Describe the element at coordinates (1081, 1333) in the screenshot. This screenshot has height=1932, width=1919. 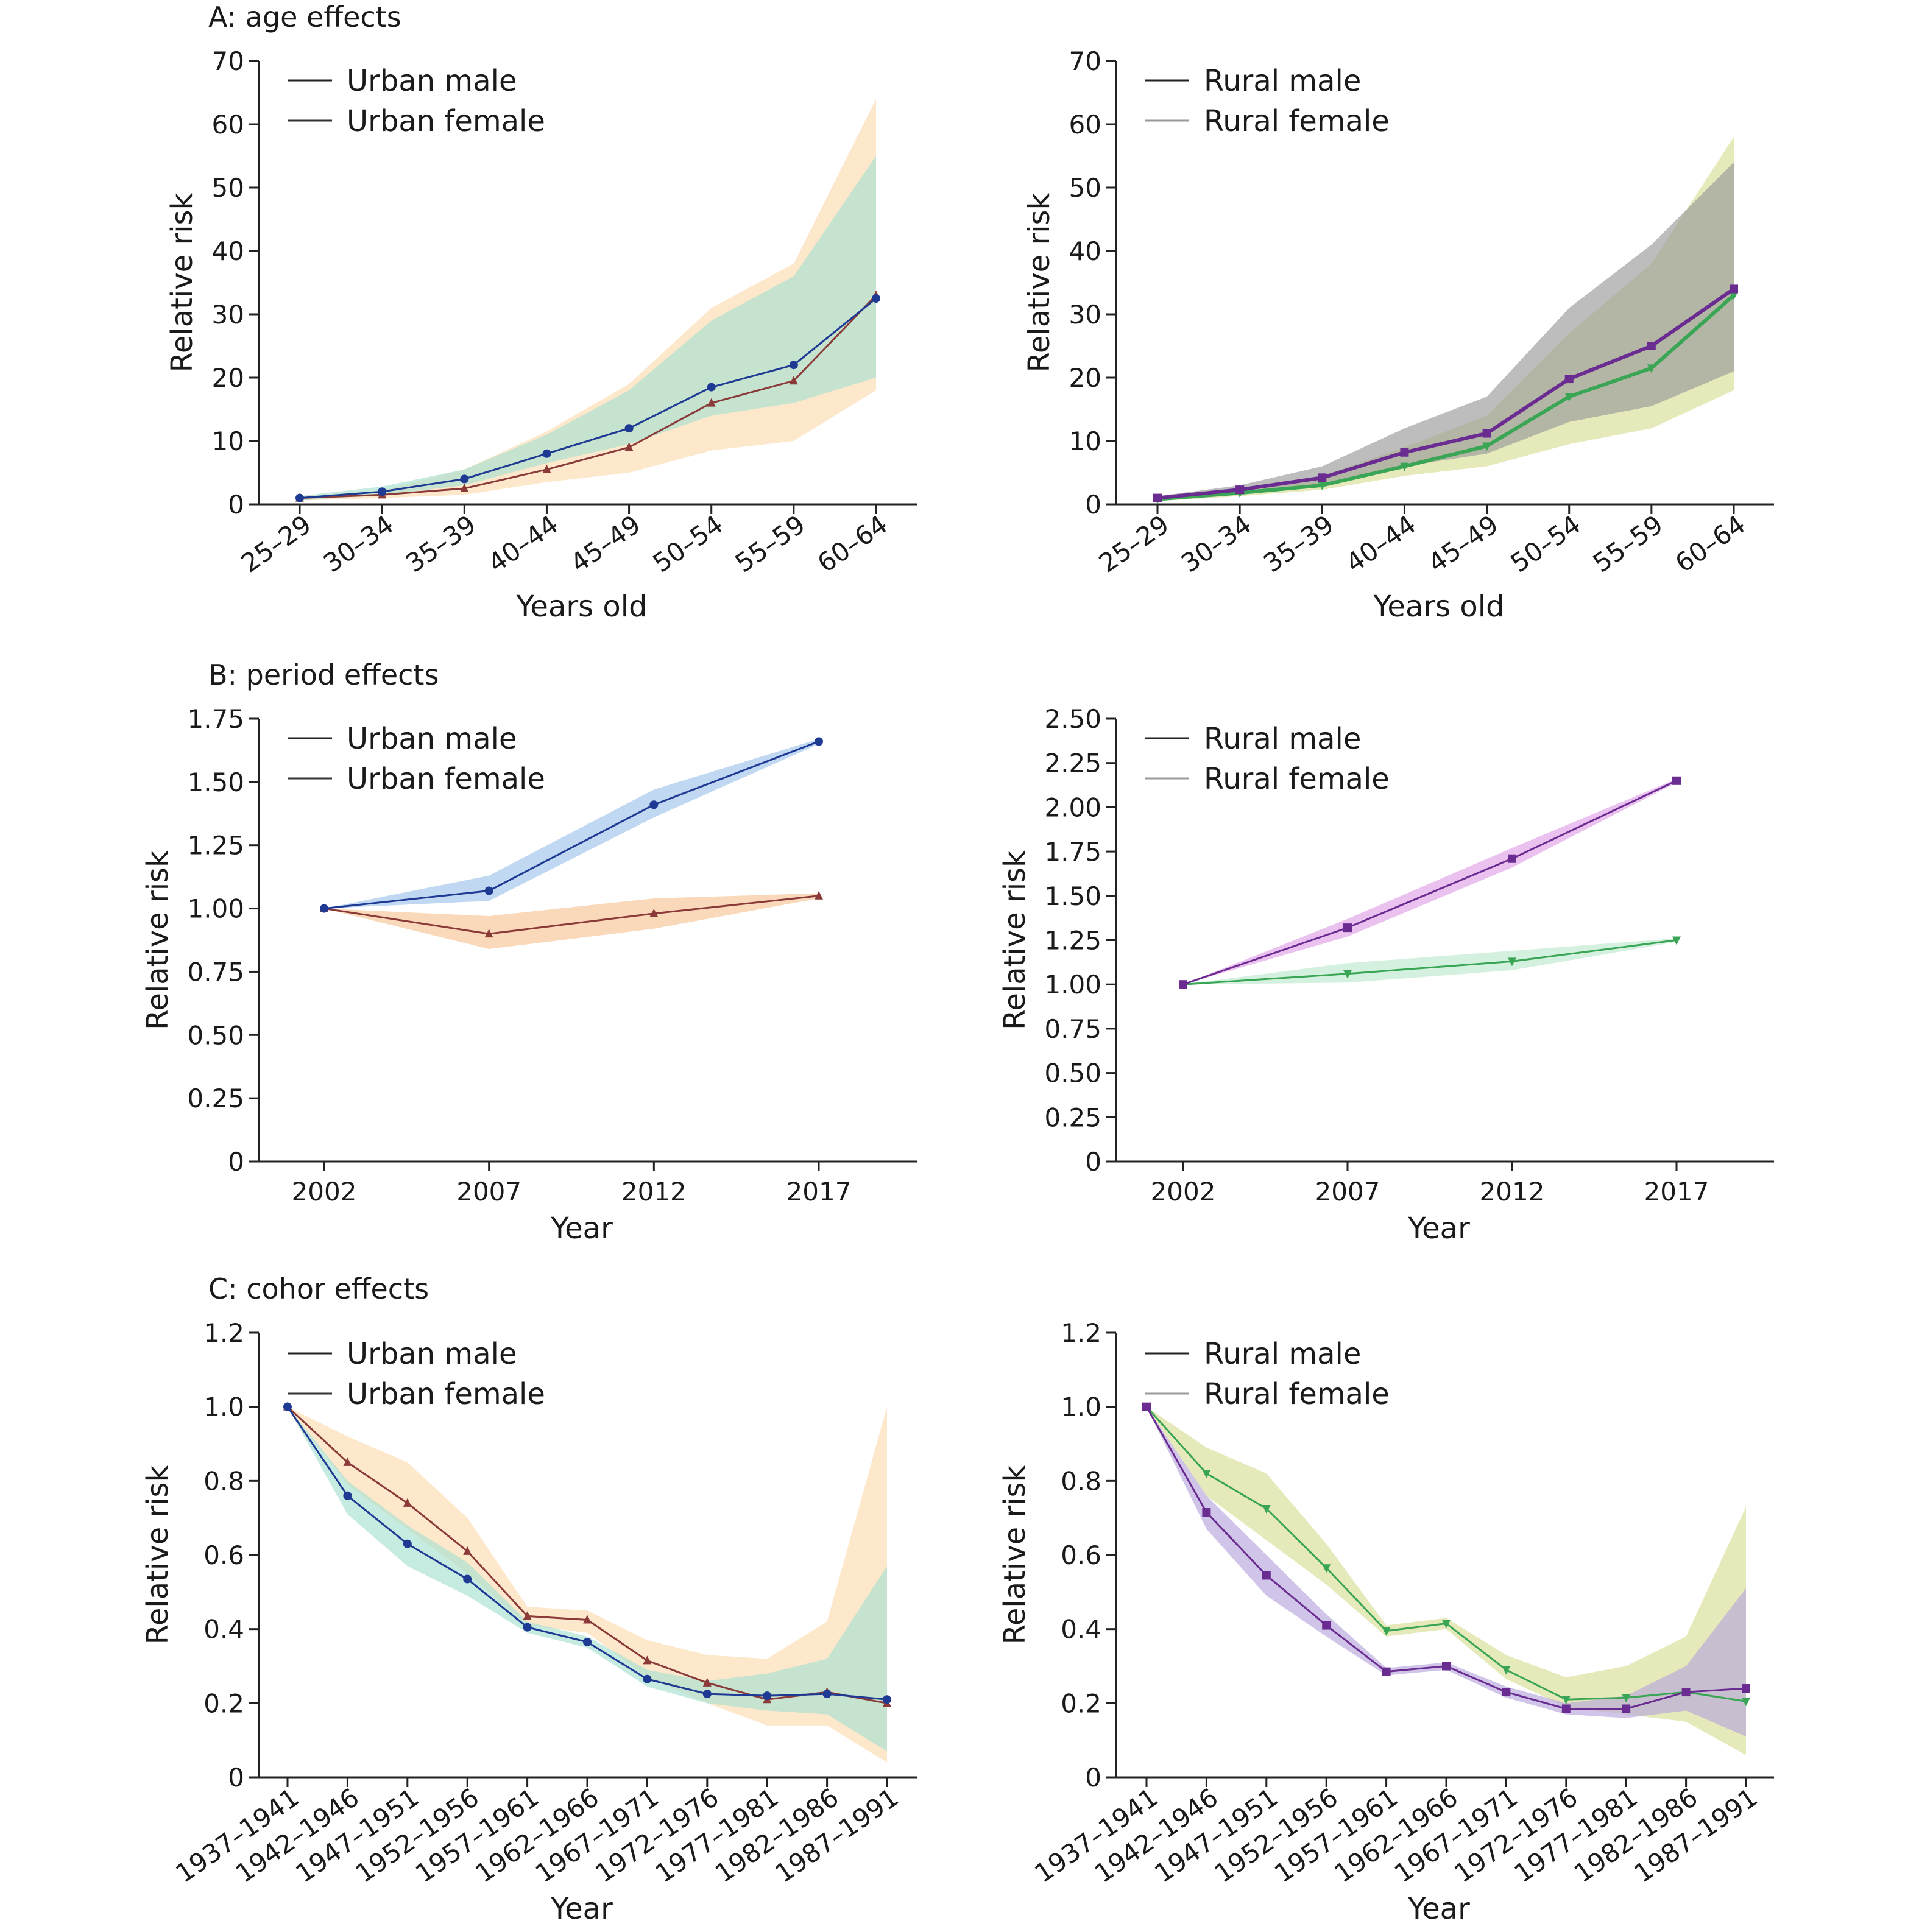
I see `y-tick-label: 1.2` at that location.